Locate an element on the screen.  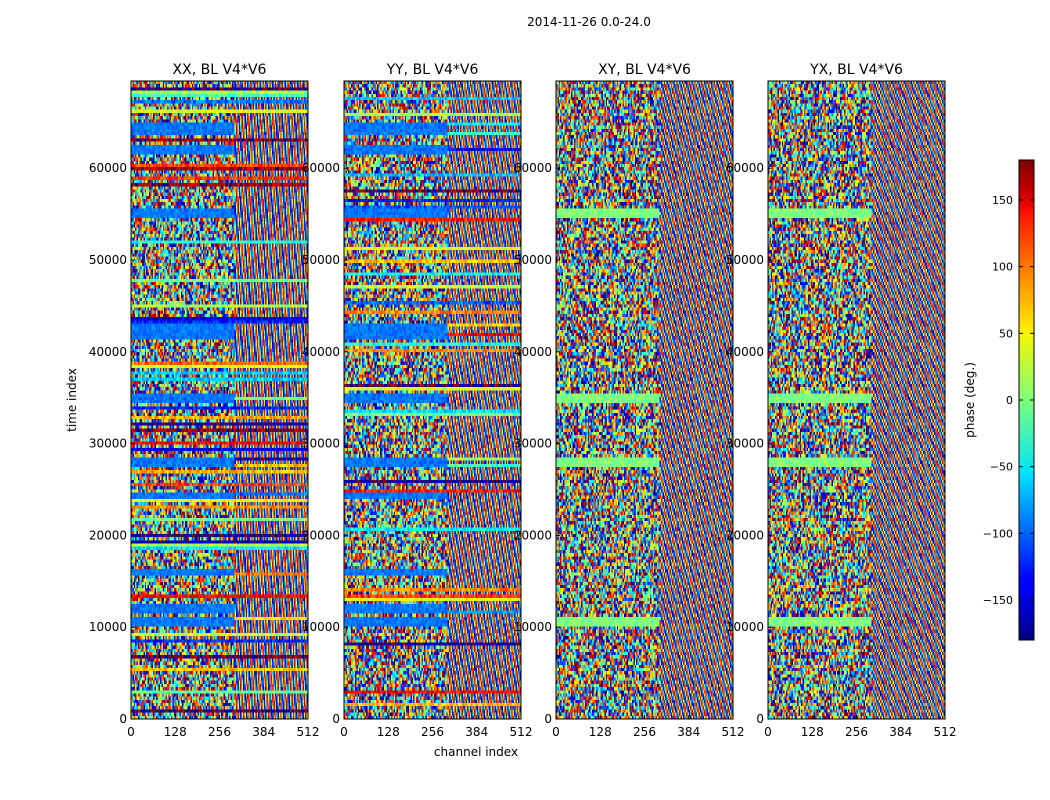
y-axis-label: time index is located at coordinates (72, 400).